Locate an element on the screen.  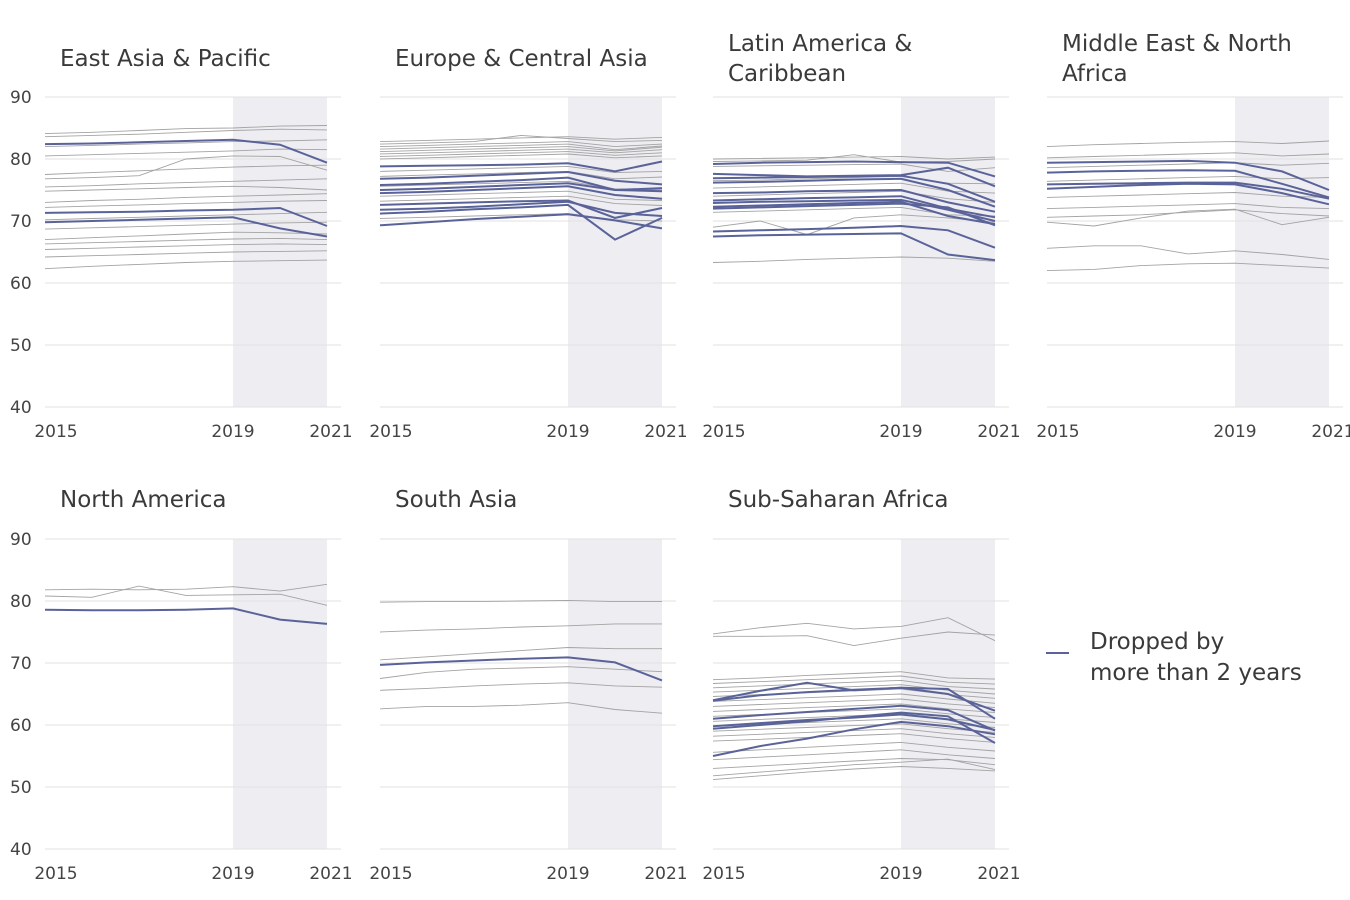
panel-title-line: East Asia & Pacific is located at coordinates (165, 59).